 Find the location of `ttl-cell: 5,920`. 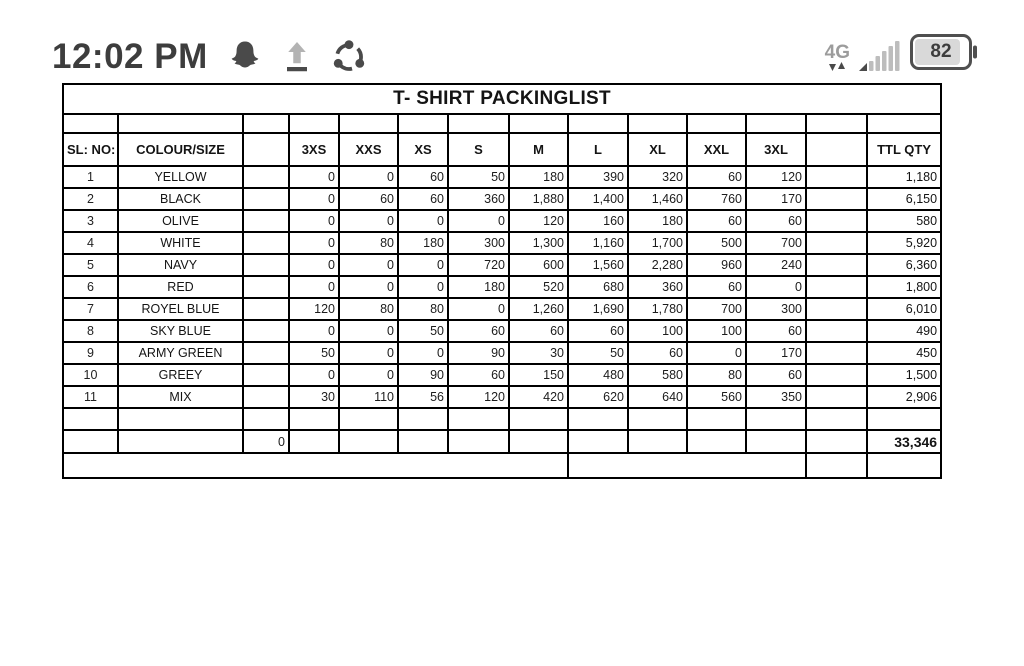

ttl-cell: 5,920 is located at coordinates (904, 243).